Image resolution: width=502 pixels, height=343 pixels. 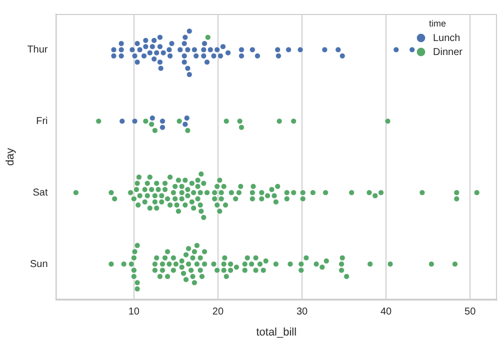 What do you see at coordinates (134, 312) in the screenshot?
I see `x-tick-label: 10` at bounding box center [134, 312].